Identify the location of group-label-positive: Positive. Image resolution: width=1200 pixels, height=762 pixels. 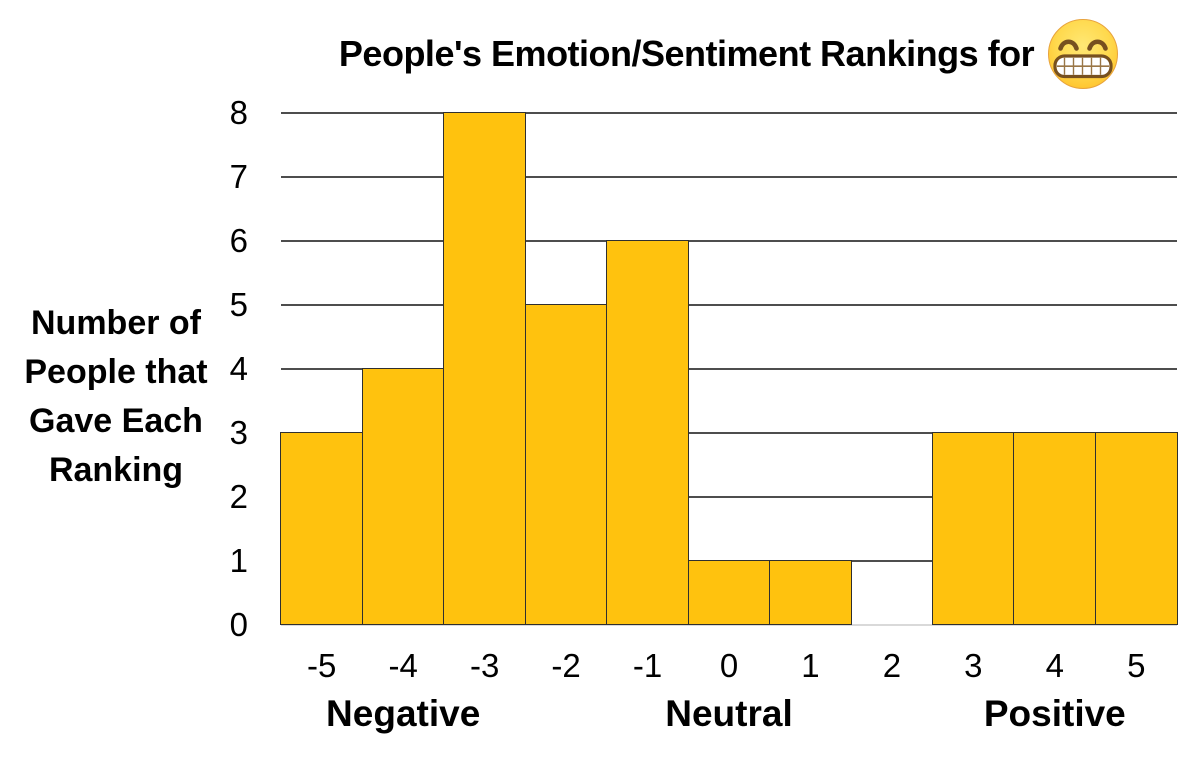
(1054, 713).